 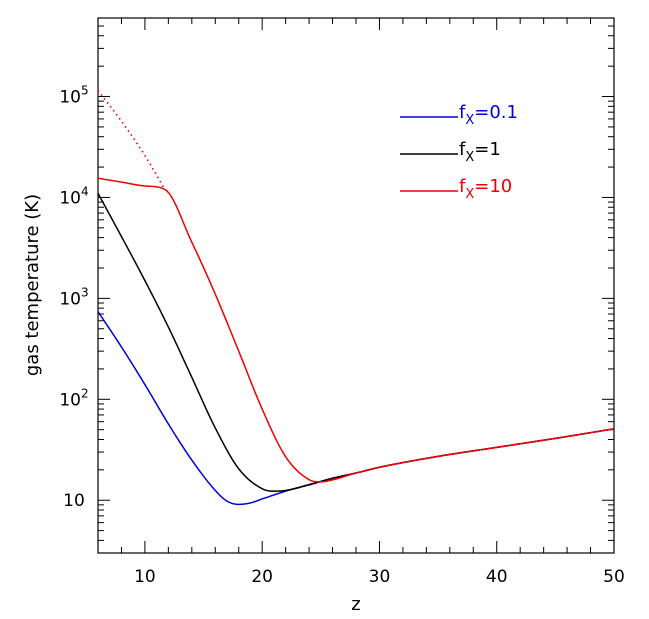 I want to click on x-tick-labels: 10 20 30 40 50, so click(x=379, y=577).